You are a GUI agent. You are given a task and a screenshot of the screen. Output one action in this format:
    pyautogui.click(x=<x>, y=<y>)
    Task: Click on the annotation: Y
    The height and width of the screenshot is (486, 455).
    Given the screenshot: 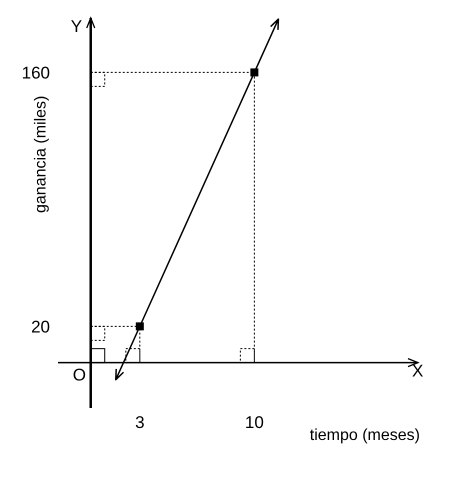 What is the action you would take?
    pyautogui.click(x=76, y=26)
    